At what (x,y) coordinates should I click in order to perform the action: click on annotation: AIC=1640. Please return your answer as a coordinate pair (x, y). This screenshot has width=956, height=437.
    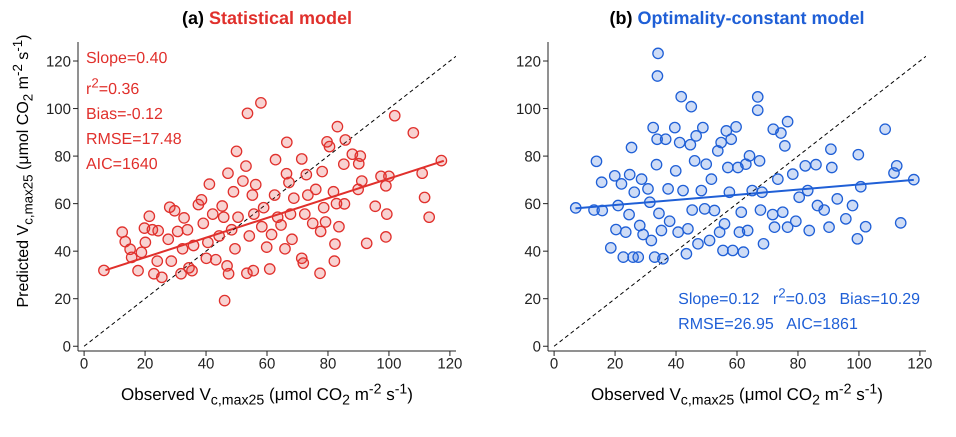
    Looking at the image, I should click on (122, 165).